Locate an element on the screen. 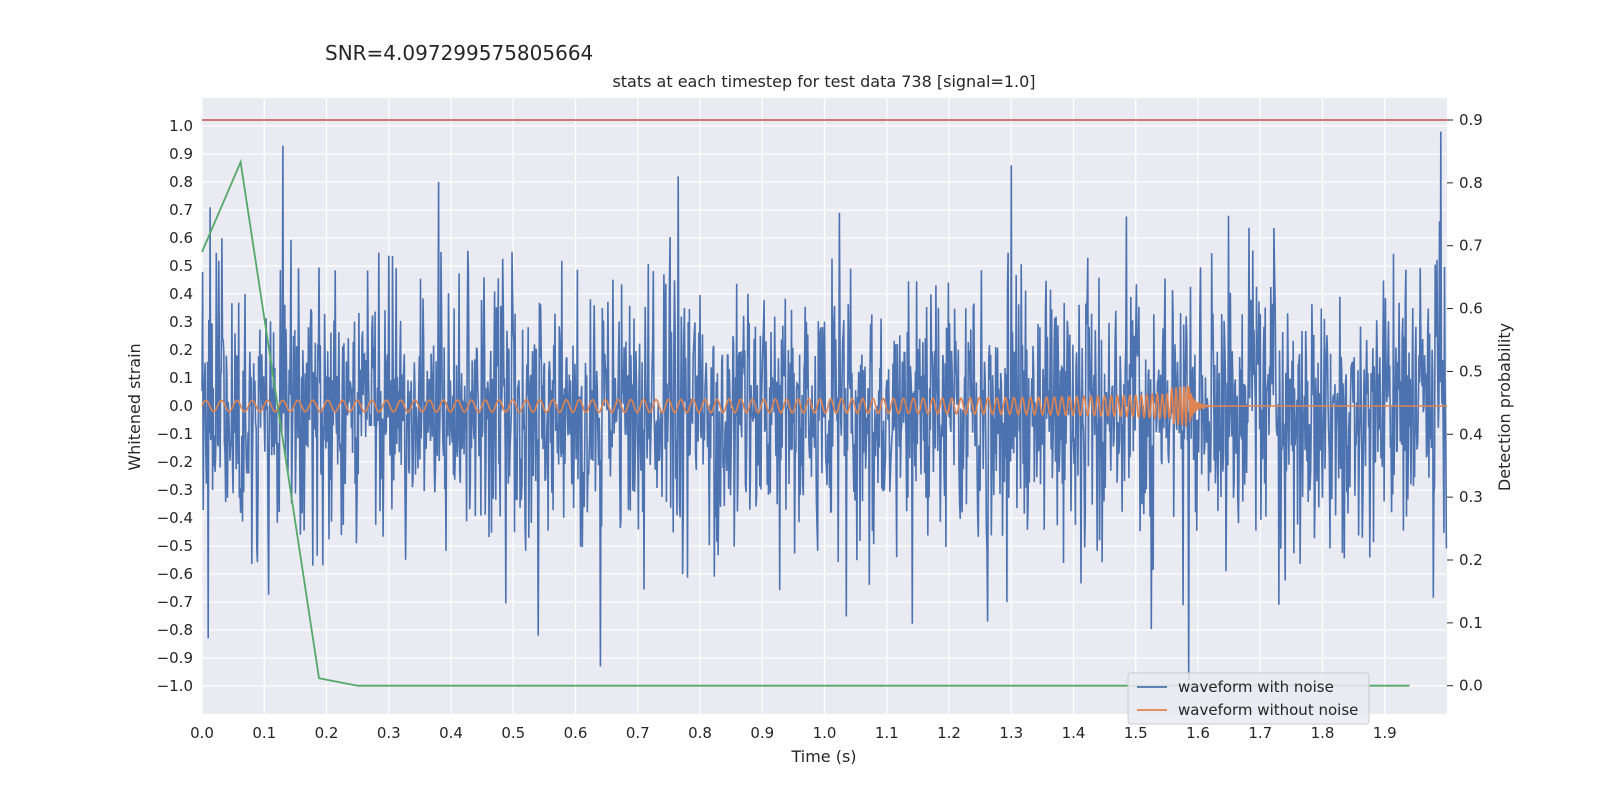 The image size is (1600, 800). y2-tick-label: 0.8 is located at coordinates (1471, 183).